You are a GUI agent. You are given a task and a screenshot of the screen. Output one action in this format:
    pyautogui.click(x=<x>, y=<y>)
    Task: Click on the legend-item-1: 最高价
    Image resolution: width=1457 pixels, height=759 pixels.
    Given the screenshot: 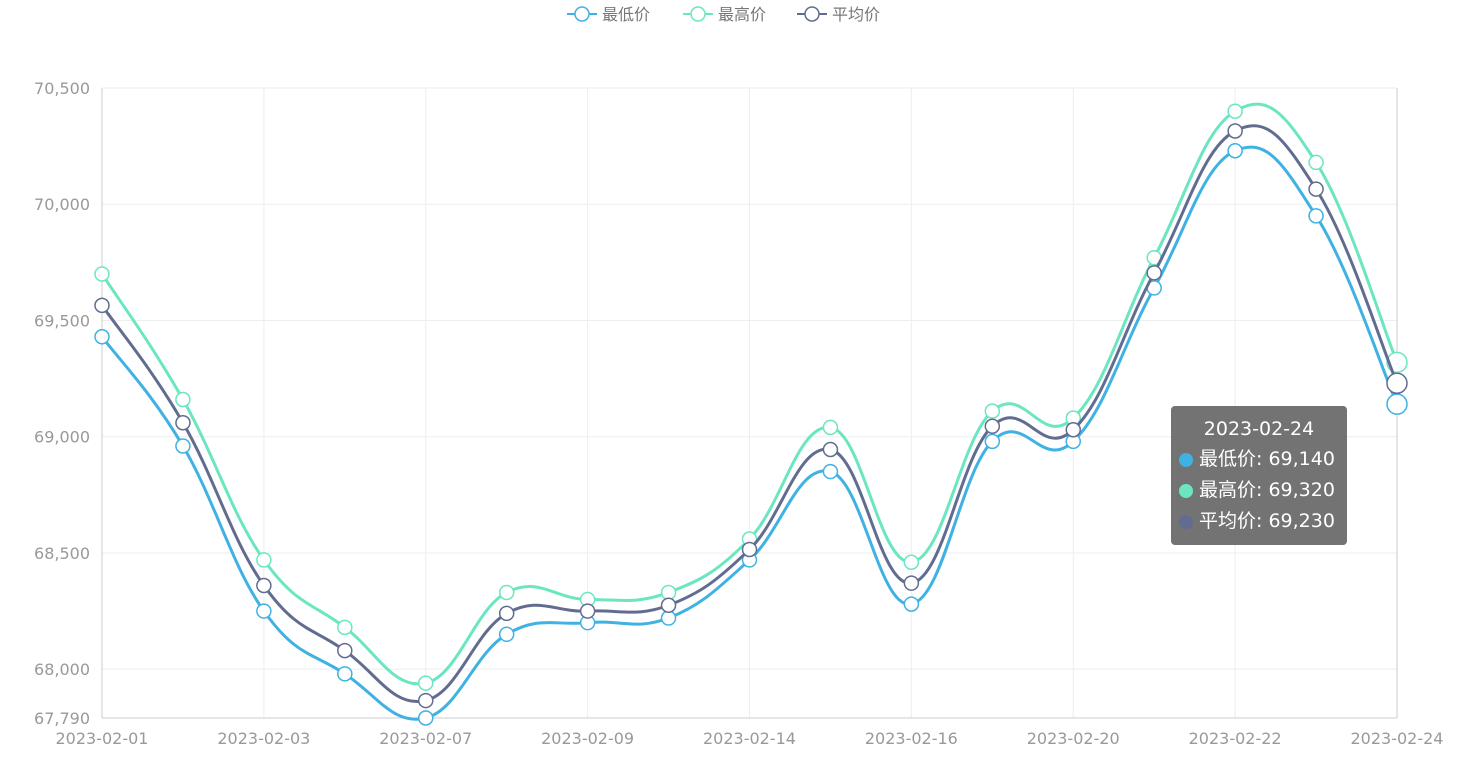 What is the action you would take?
    pyautogui.click(x=724, y=14)
    